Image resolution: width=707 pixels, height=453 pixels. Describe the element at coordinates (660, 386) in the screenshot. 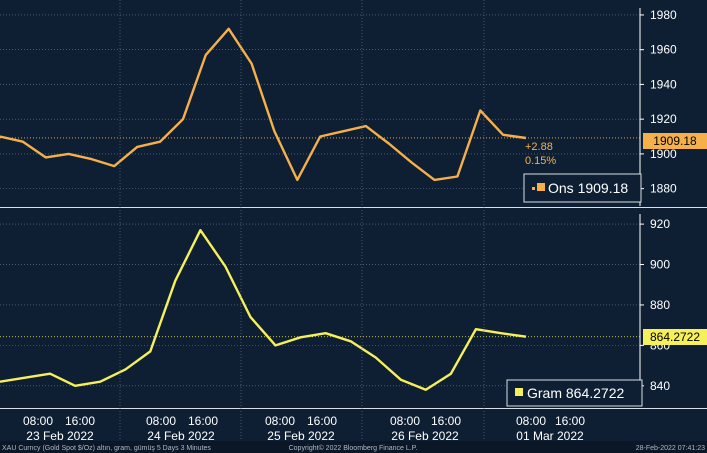

I see `gram-tick-label: 840` at that location.